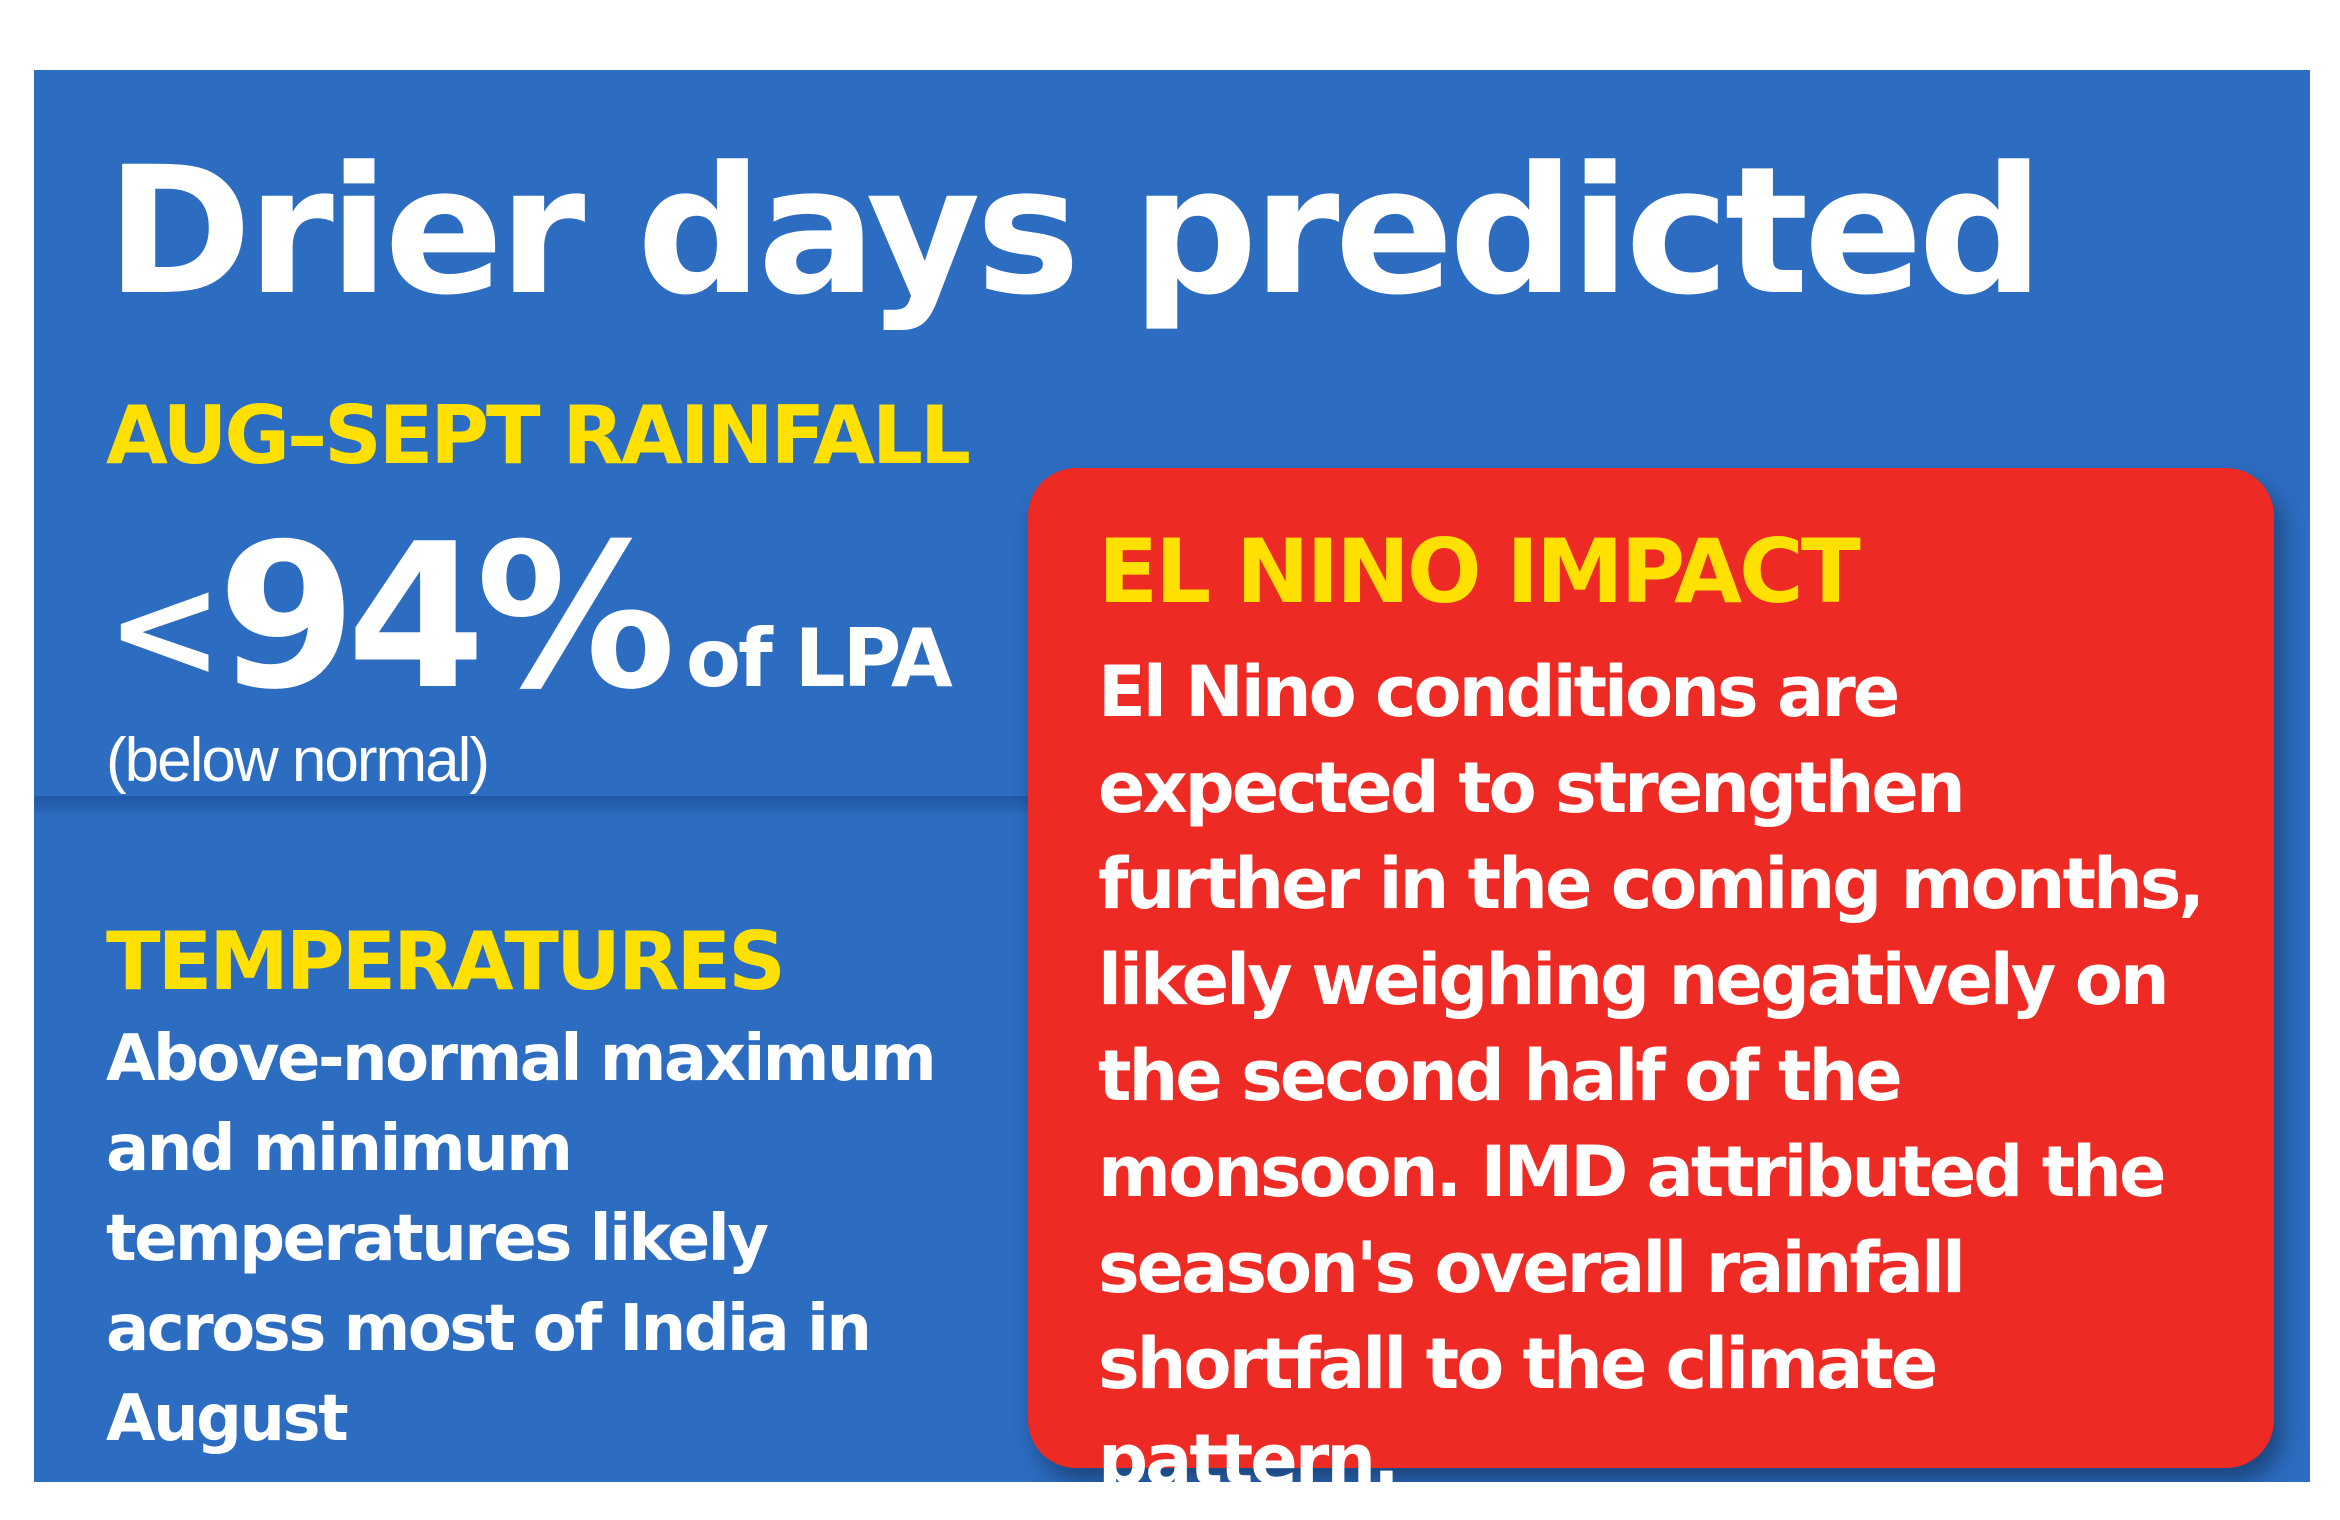 The width and height of the screenshot is (2340, 1520). What do you see at coordinates (1479, 571) in the screenshot?
I see `el-nino-title: EL NINO IMPACT` at bounding box center [1479, 571].